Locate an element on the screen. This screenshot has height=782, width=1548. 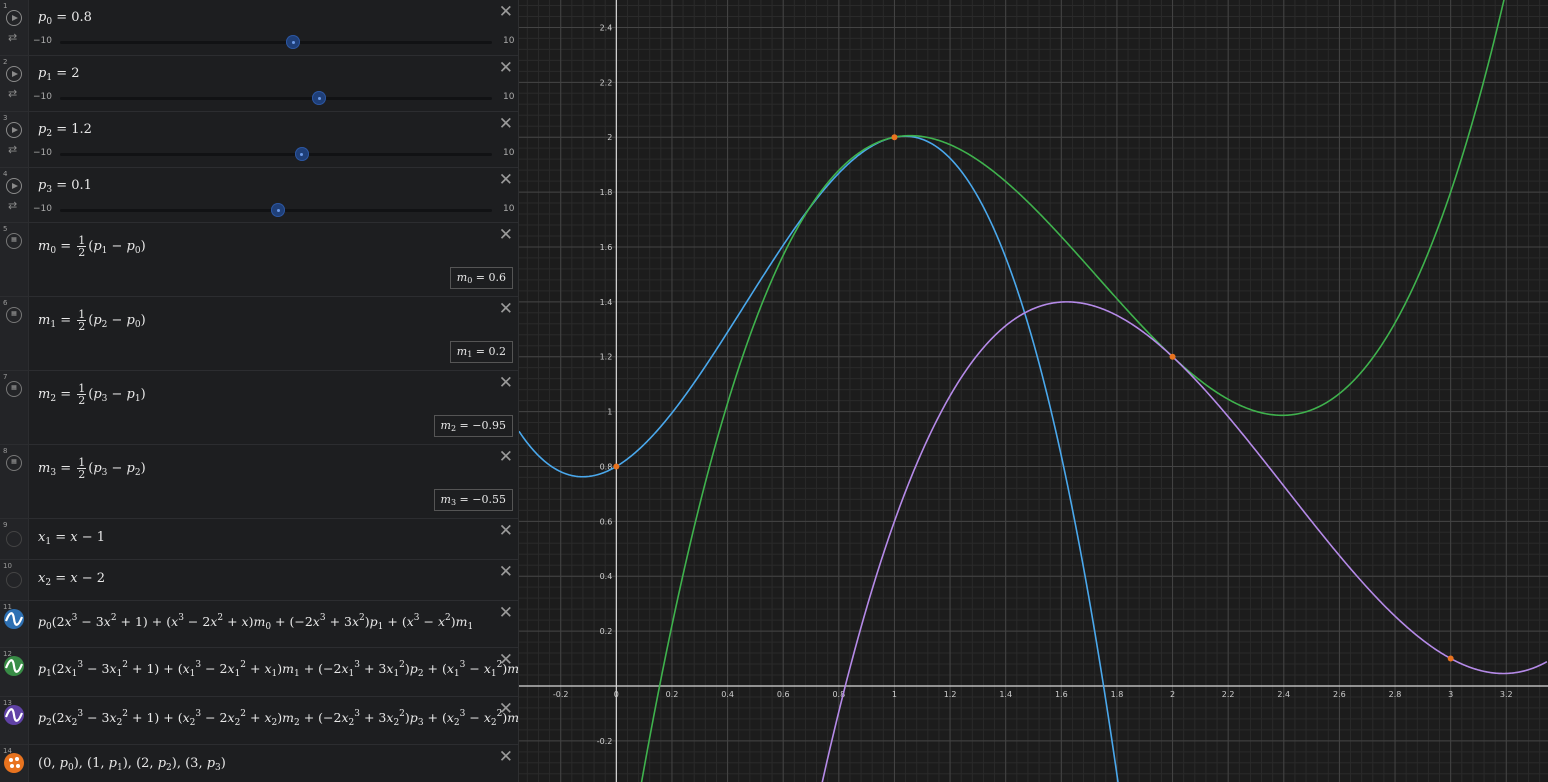
y-tick-label: 1.6 is located at coordinates (606, 247).